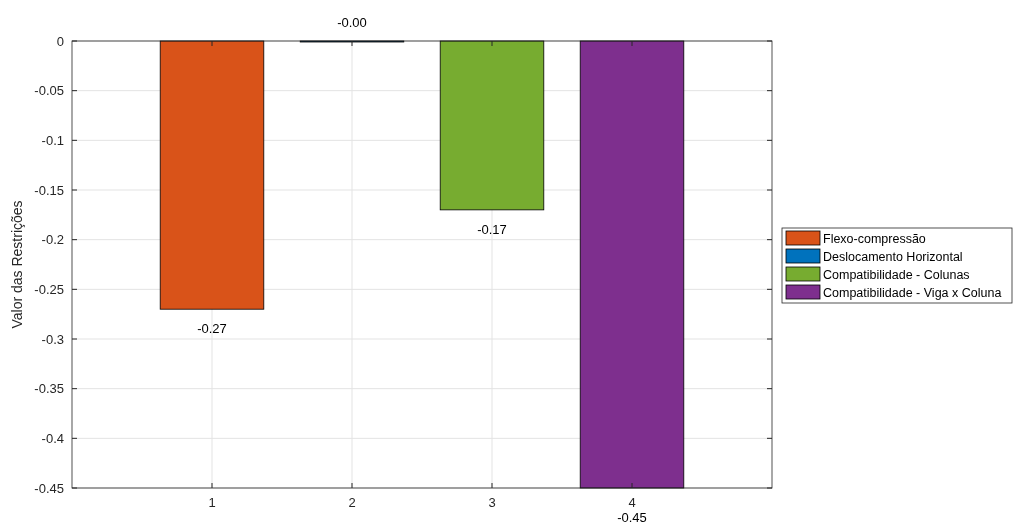 This screenshot has height=525, width=1015. Describe the element at coordinates (52, 140) in the screenshot. I see `y-tick-label: -0.1` at that location.